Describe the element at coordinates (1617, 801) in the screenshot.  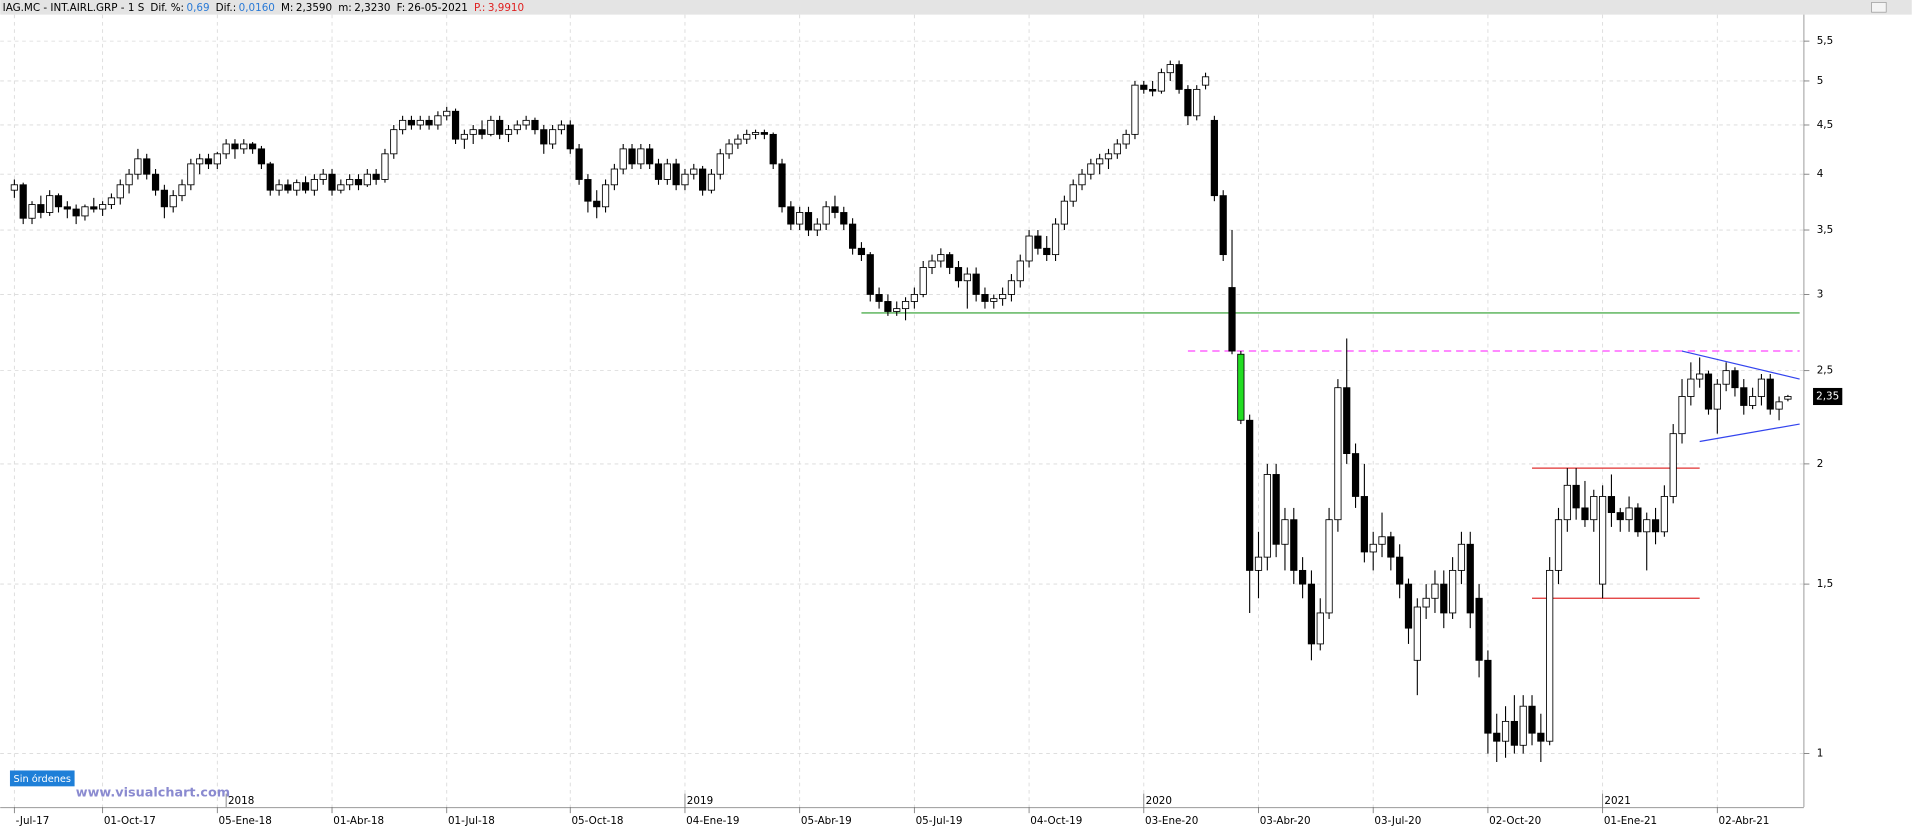
I see `year-label: 2021` at that location.